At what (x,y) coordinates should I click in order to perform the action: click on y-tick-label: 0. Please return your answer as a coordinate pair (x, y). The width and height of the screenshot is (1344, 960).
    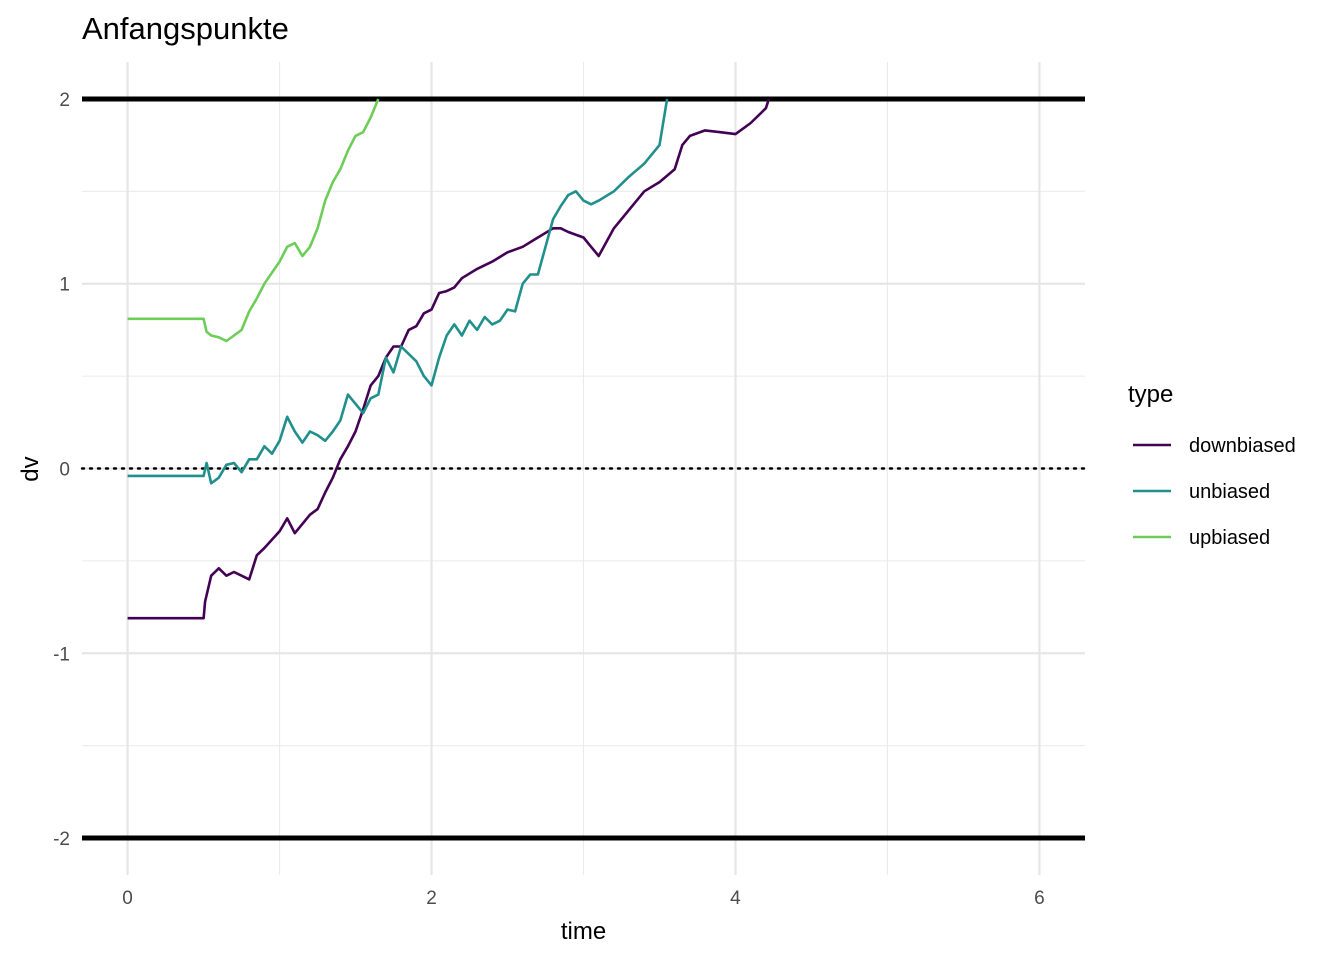
    Looking at the image, I should click on (64, 470).